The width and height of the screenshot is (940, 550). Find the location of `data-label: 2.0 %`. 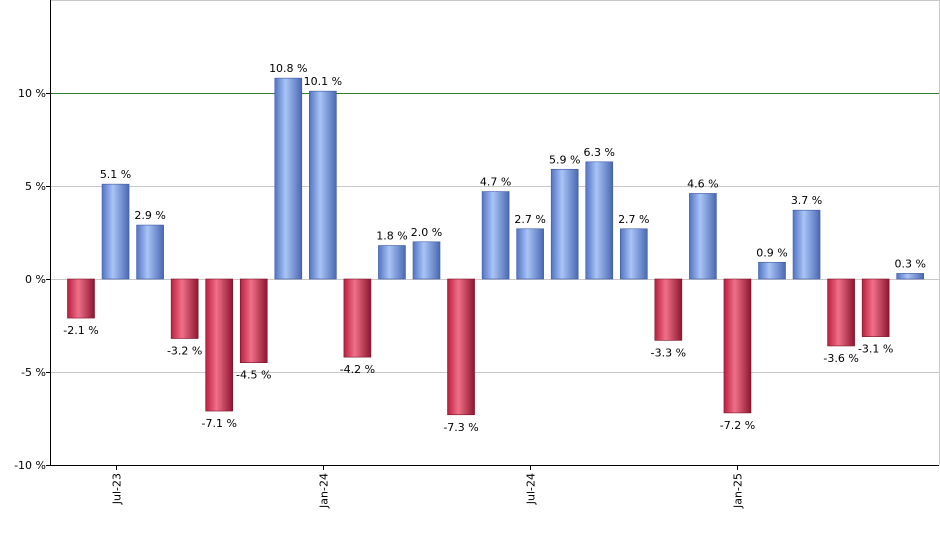

data-label: 2.0 % is located at coordinates (426, 232).